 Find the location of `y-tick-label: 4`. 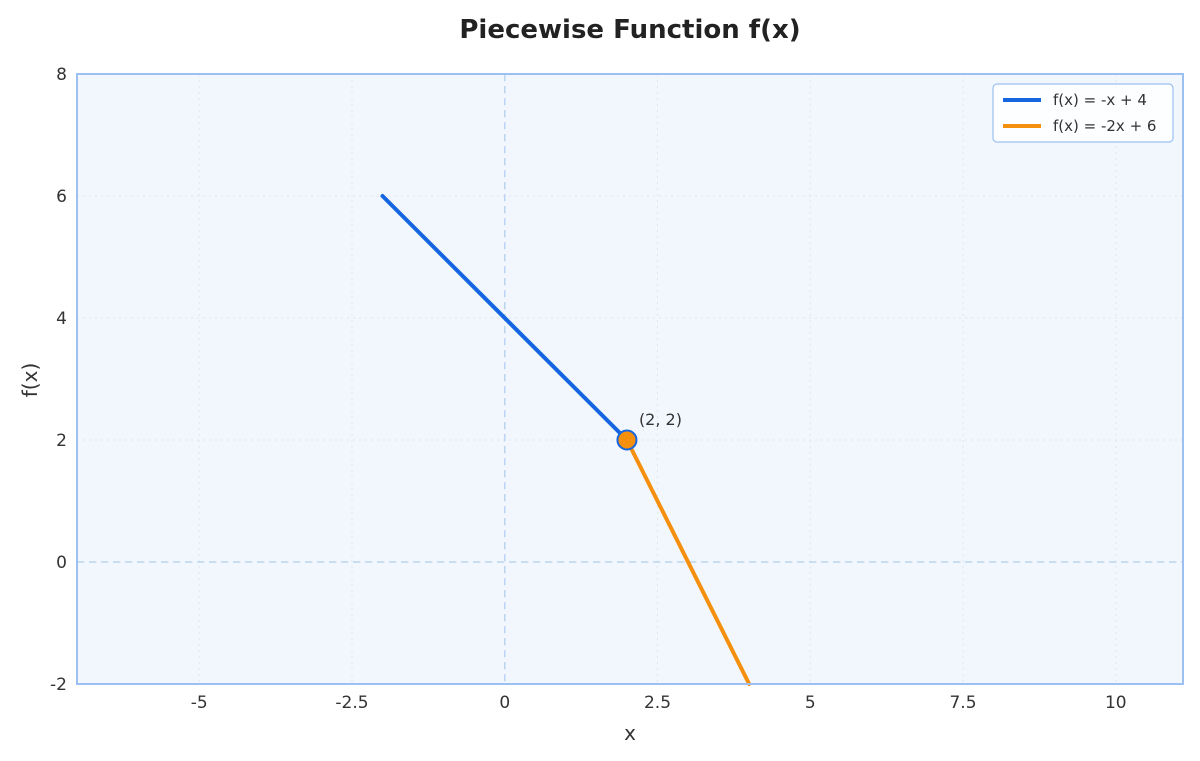

y-tick-label: 4 is located at coordinates (61, 319).